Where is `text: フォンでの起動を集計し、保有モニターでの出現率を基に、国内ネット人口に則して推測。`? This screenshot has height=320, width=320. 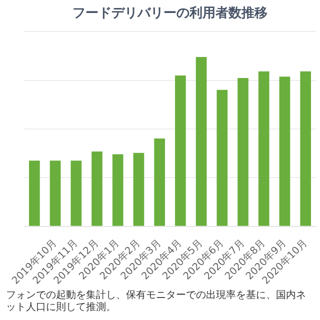 text: フォンでの起動を集計し、保有モニターでの出現率を基に、国内ネット人口に則して推測。 is located at coordinates (156, 302).